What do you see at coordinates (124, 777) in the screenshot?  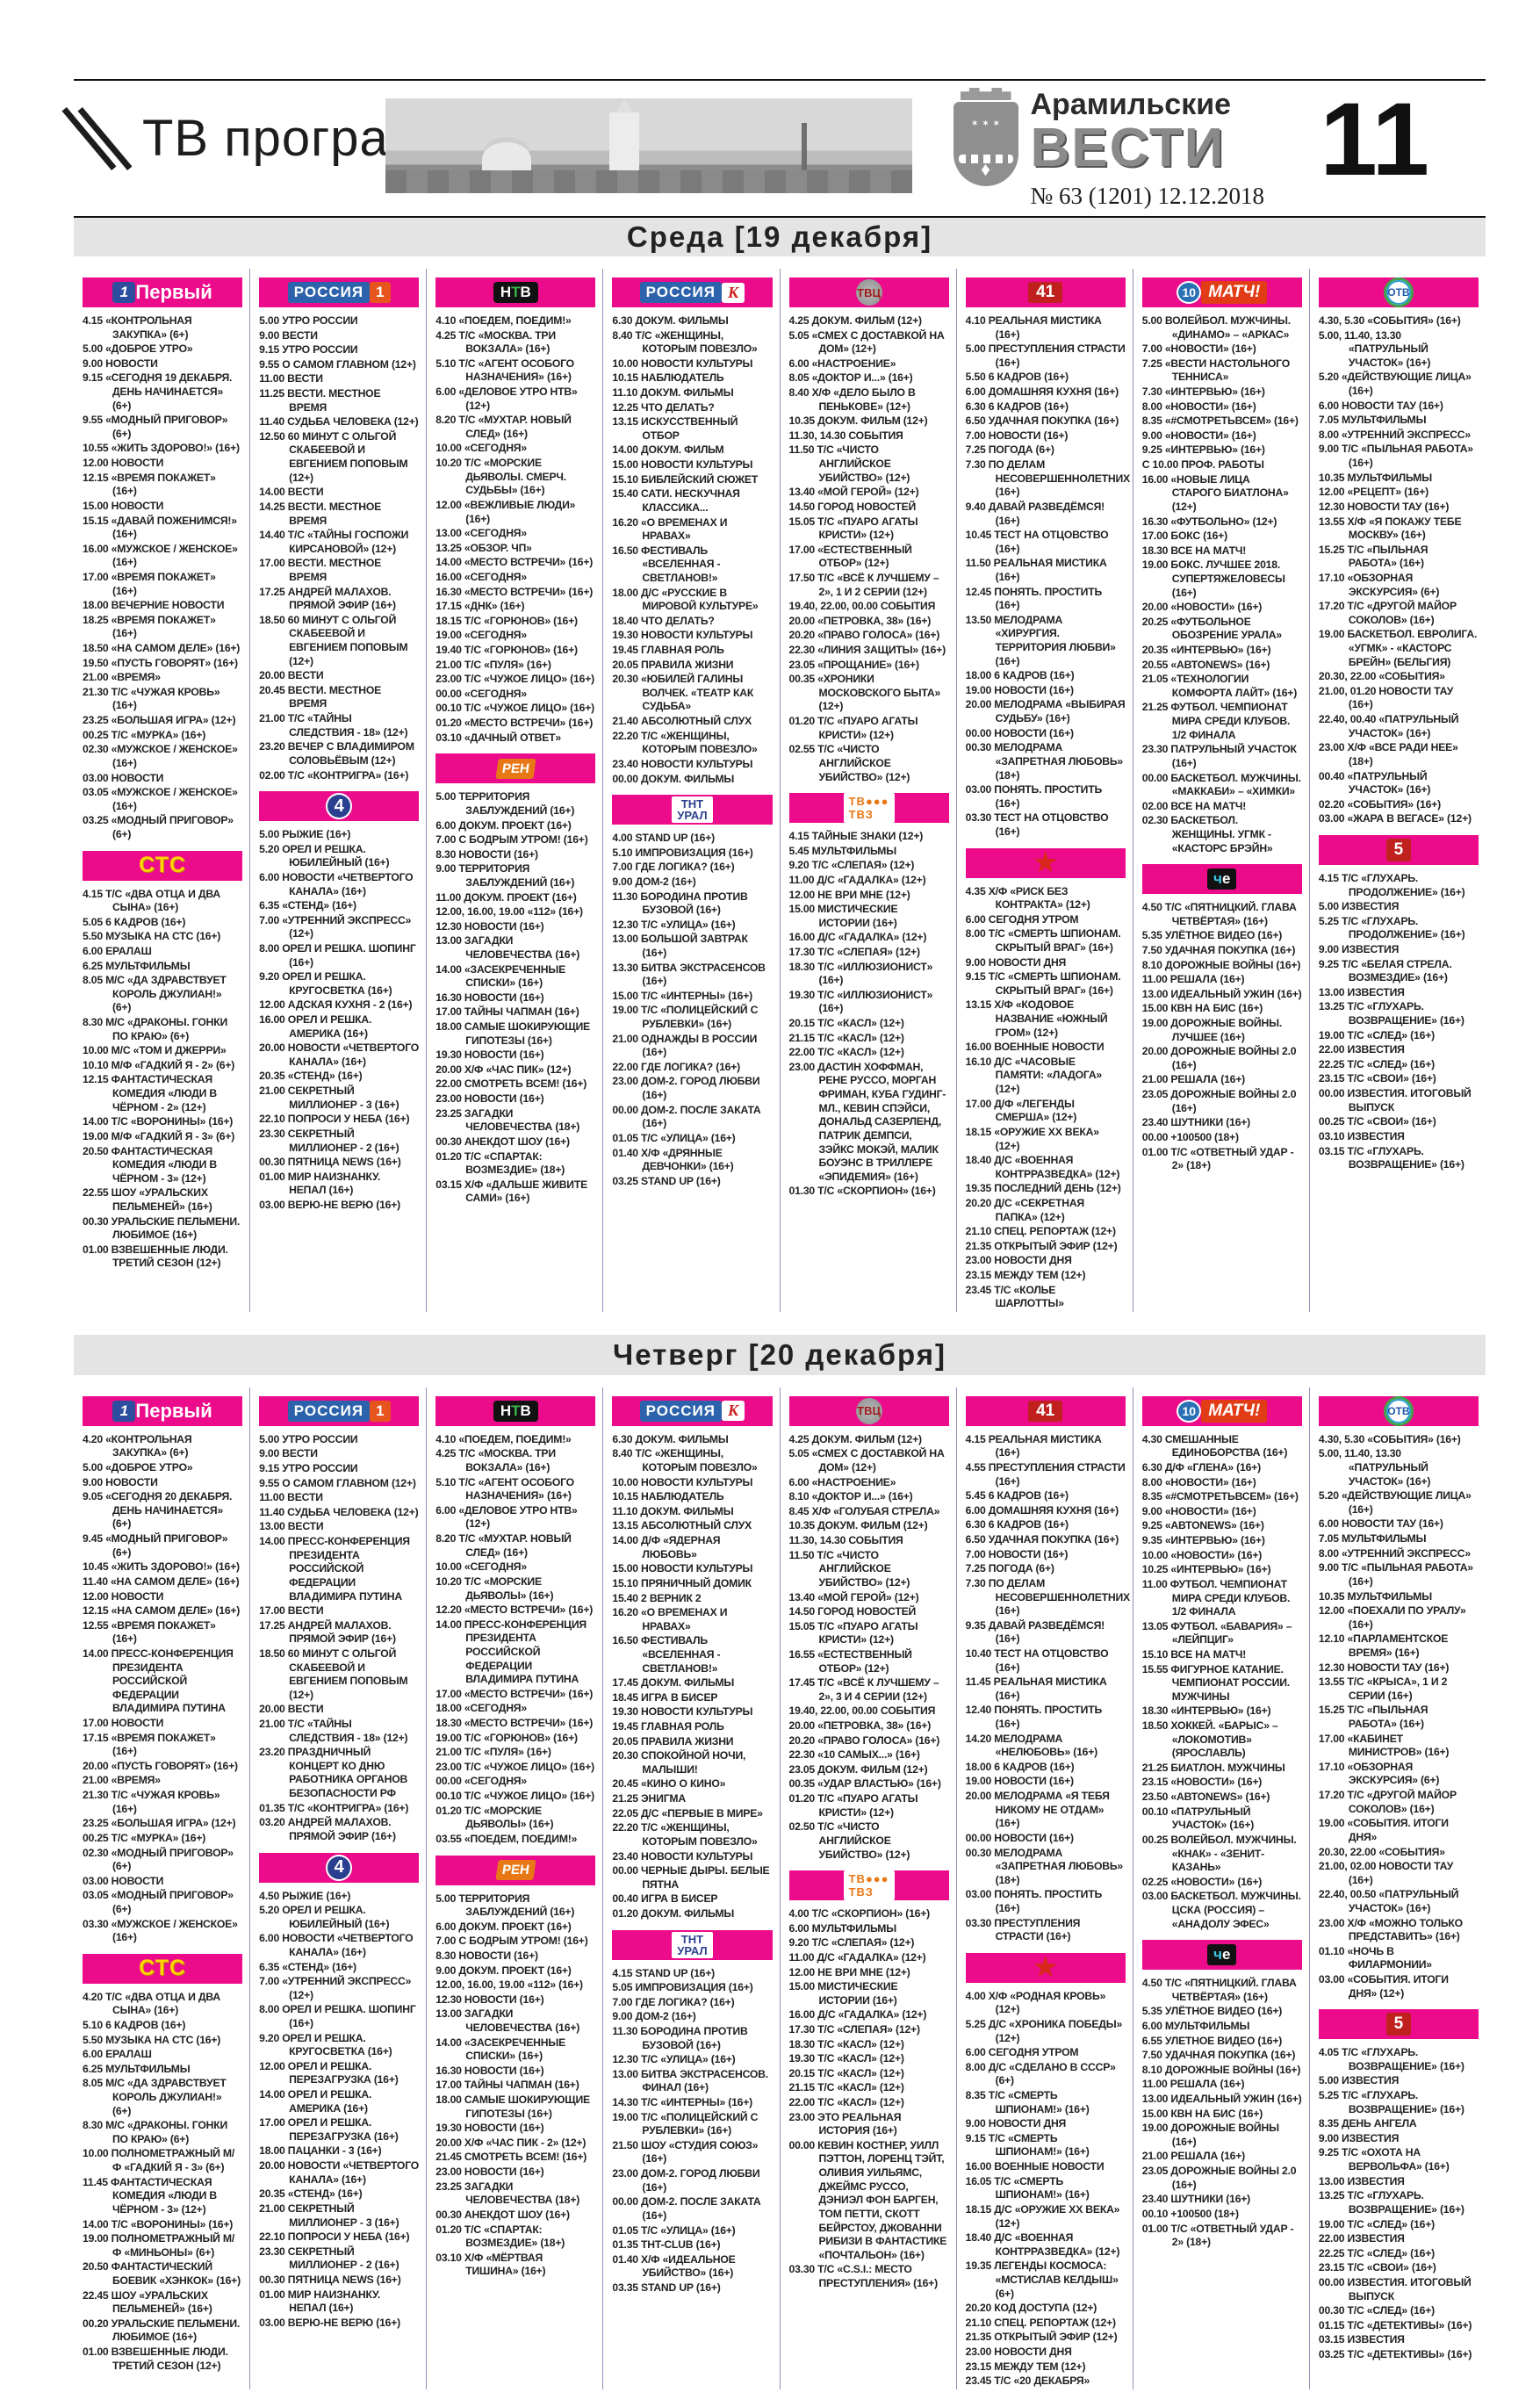 I see `program-entry: 03.00 НОВОСТИ` at bounding box center [124, 777].